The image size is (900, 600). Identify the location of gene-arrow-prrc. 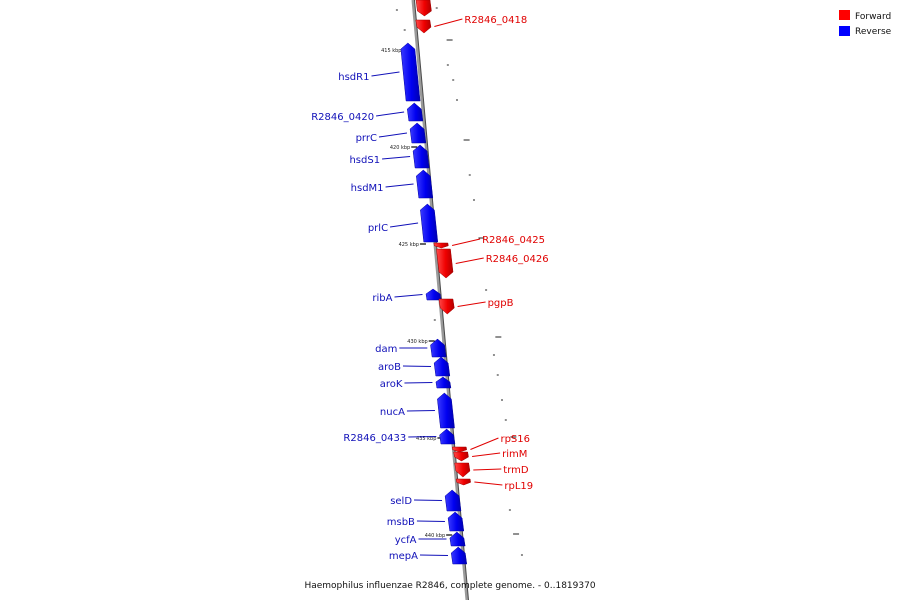
(418, 133).